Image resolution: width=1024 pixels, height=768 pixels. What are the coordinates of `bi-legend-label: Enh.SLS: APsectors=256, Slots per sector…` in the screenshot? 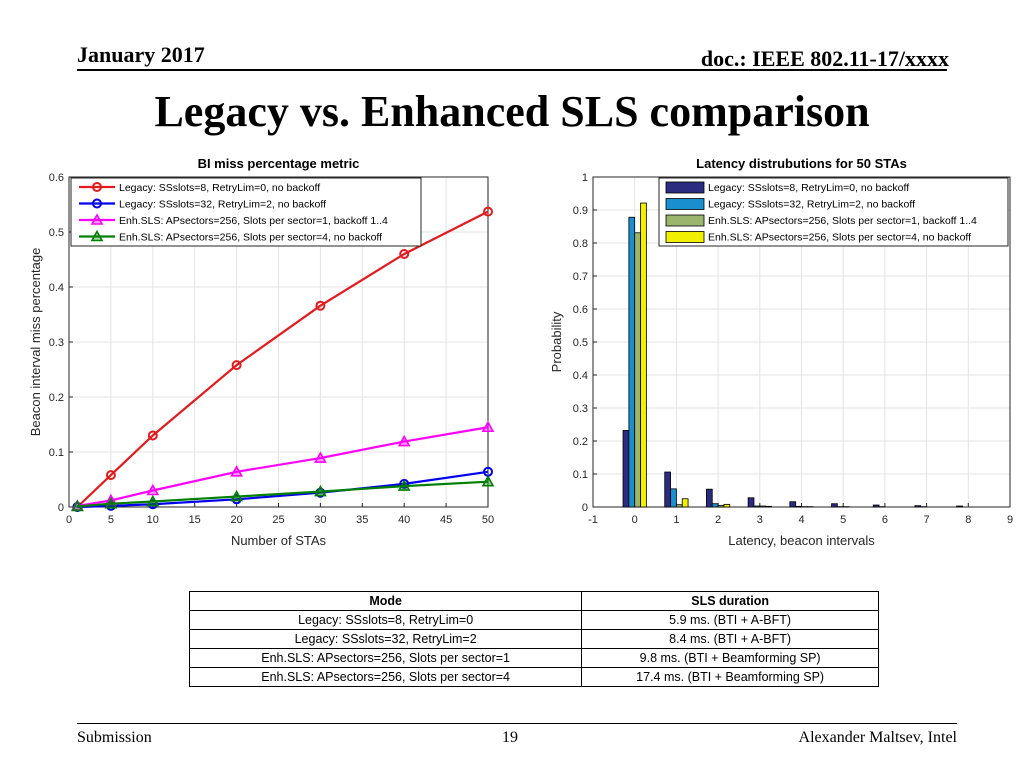 It's located at (253, 221).